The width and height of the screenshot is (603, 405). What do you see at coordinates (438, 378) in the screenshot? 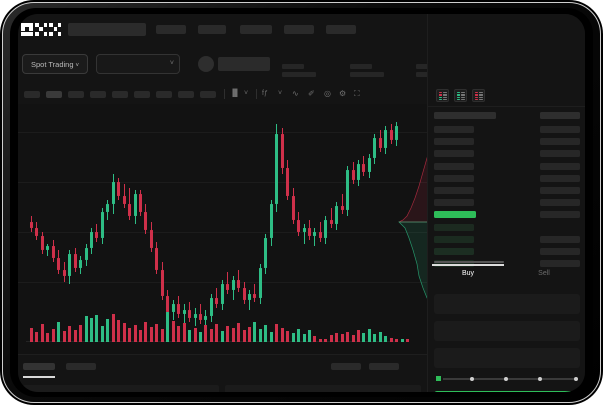
I see `amount-slider-handle` at bounding box center [438, 378].